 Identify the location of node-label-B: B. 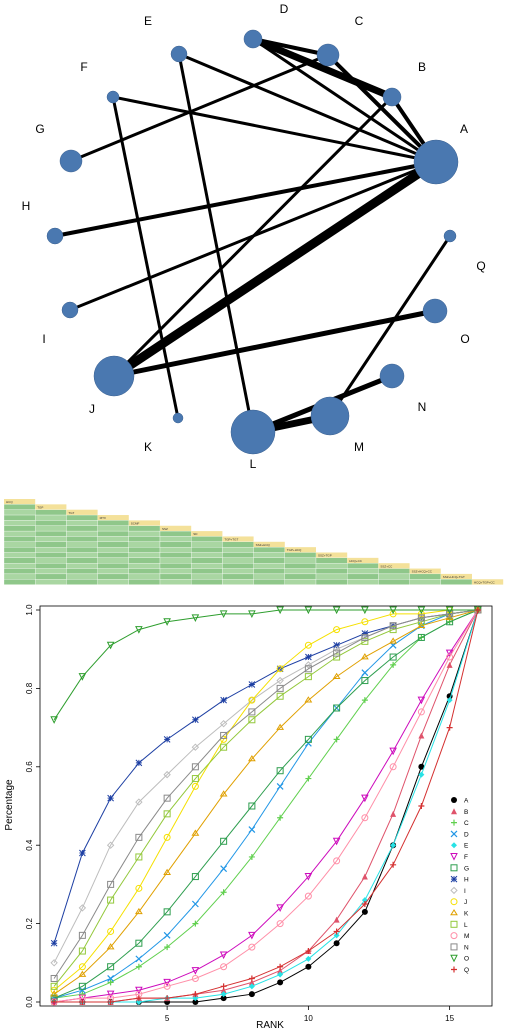
(422, 67).